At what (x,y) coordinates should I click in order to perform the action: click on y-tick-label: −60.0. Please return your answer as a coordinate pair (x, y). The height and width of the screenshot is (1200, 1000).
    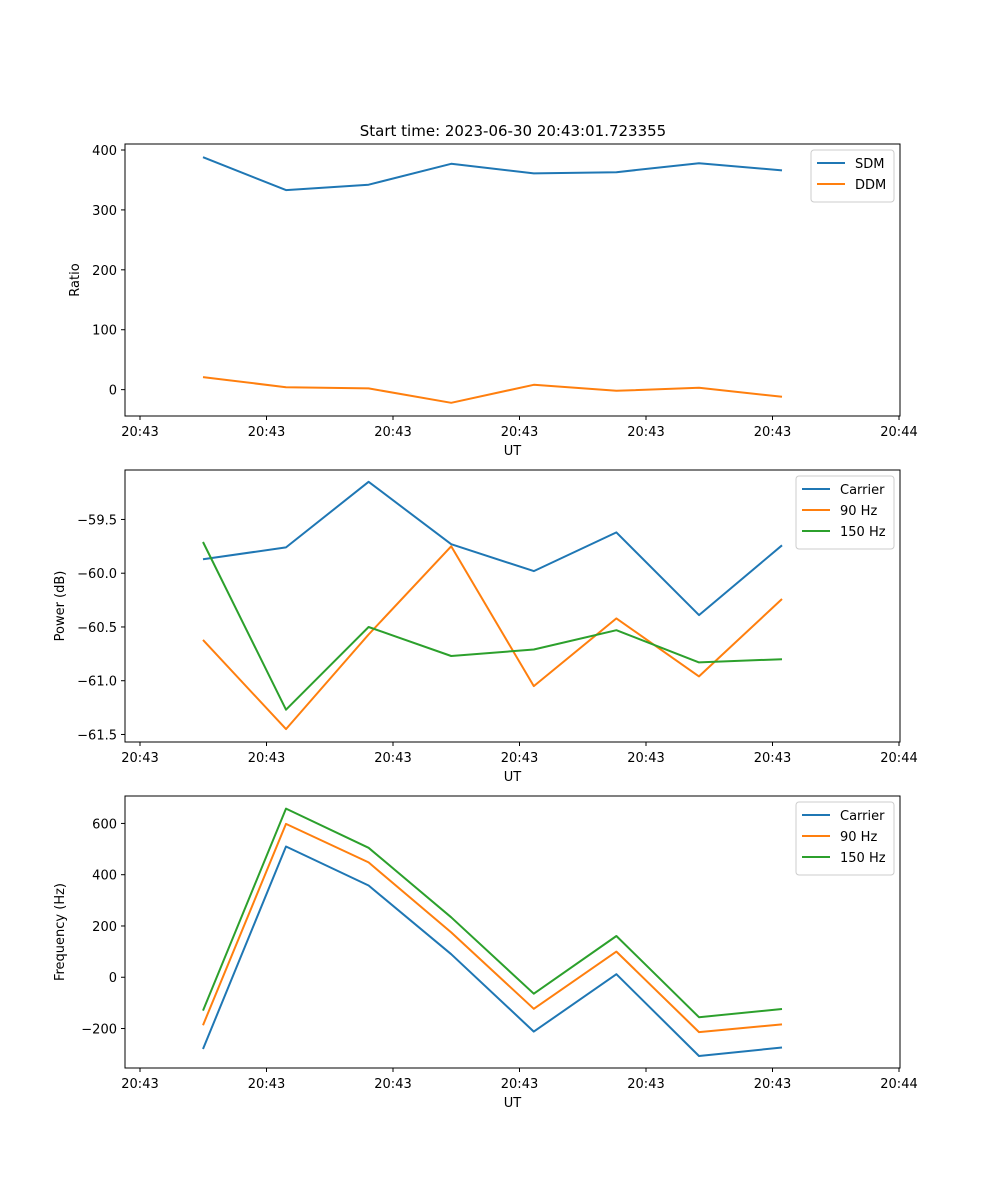
    Looking at the image, I should click on (97, 574).